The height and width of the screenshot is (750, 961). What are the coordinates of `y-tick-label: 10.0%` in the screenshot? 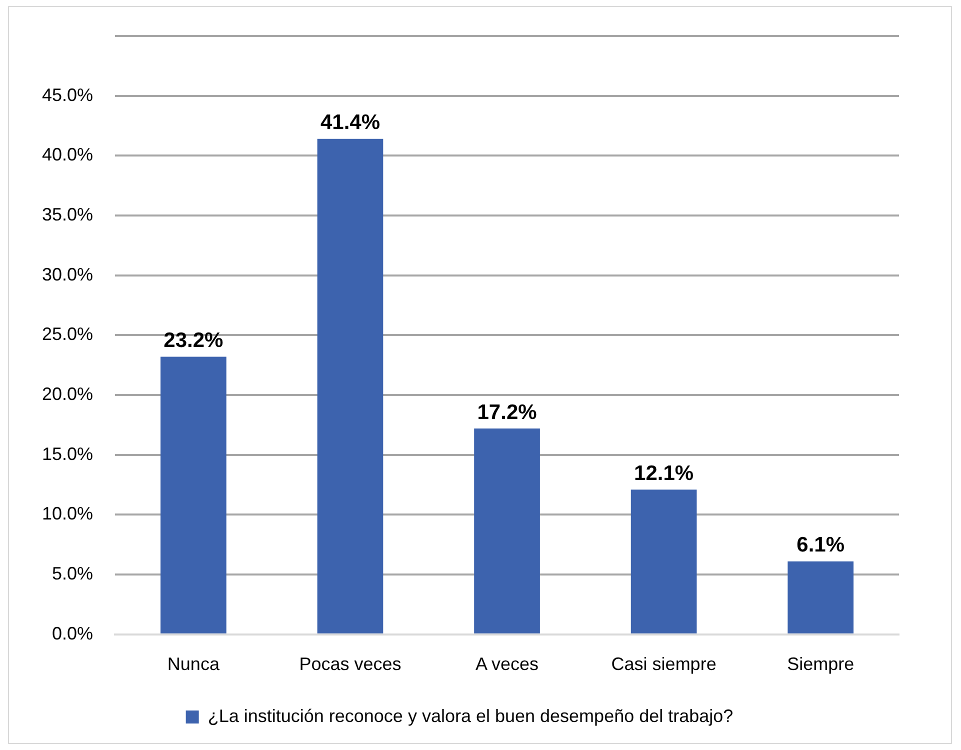 It's located at (68, 514).